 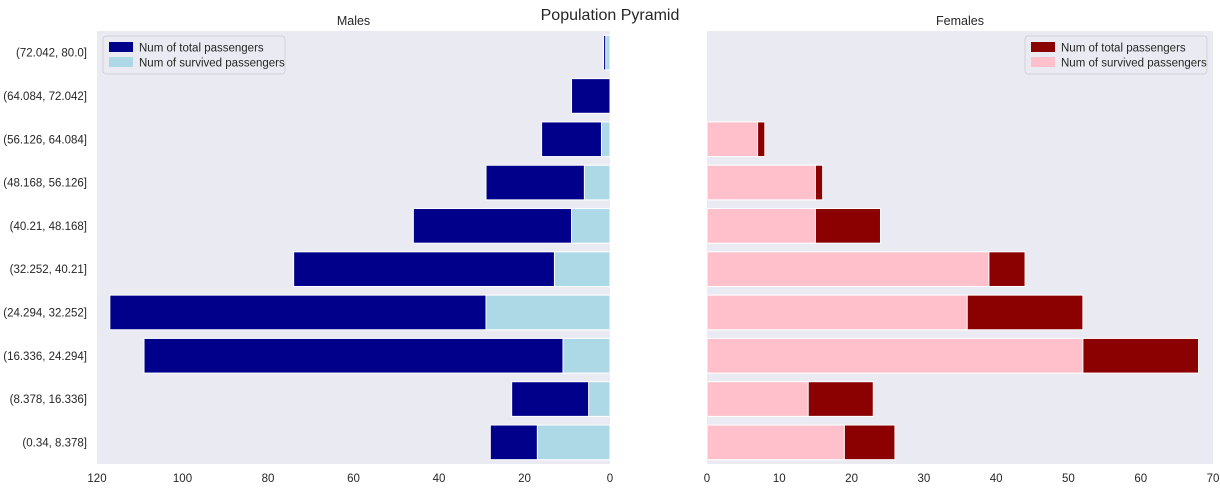 I want to click on males-x-tick-label: 60, so click(x=353, y=479).